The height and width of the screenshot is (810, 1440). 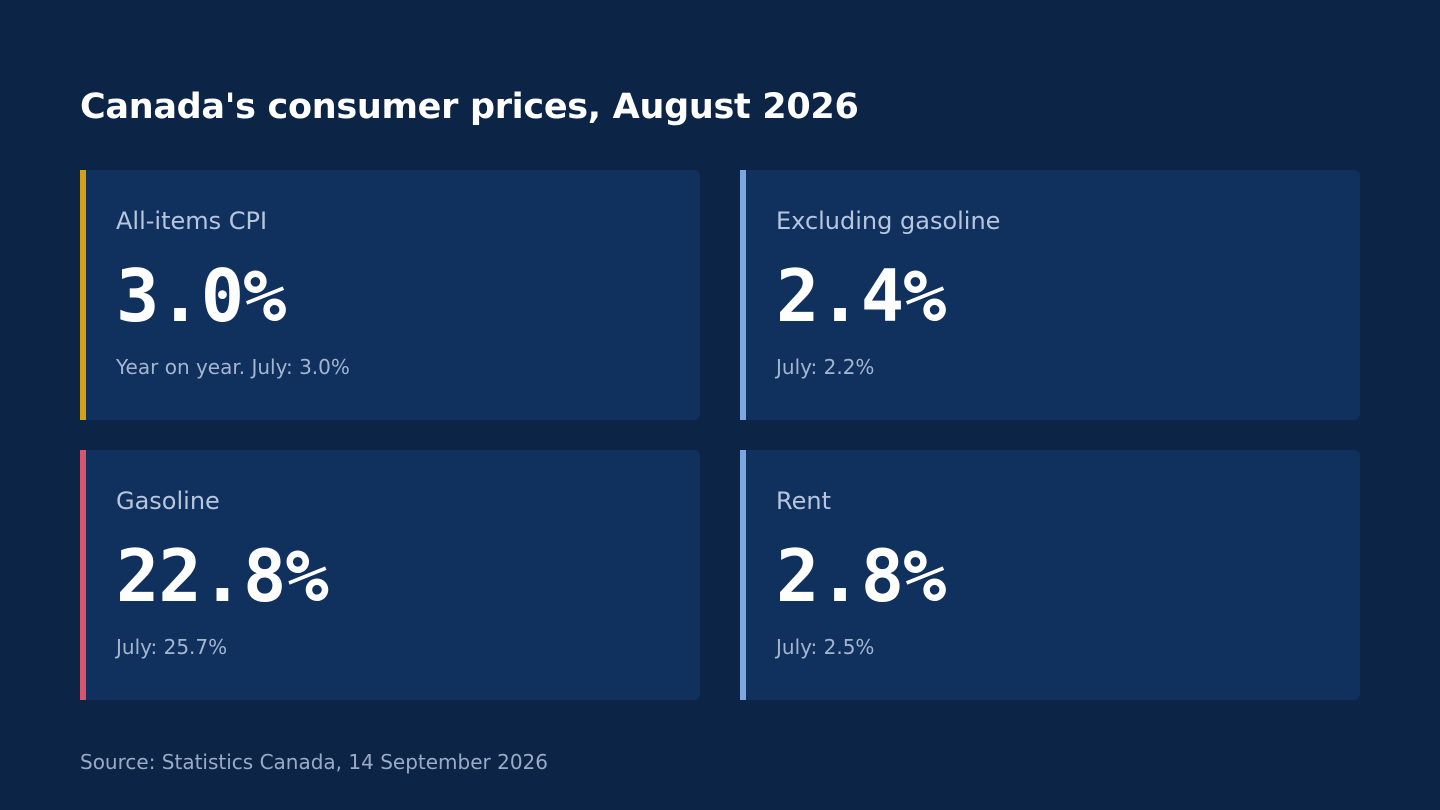 I want to click on card-value: 22.8%, so click(x=222, y=576).